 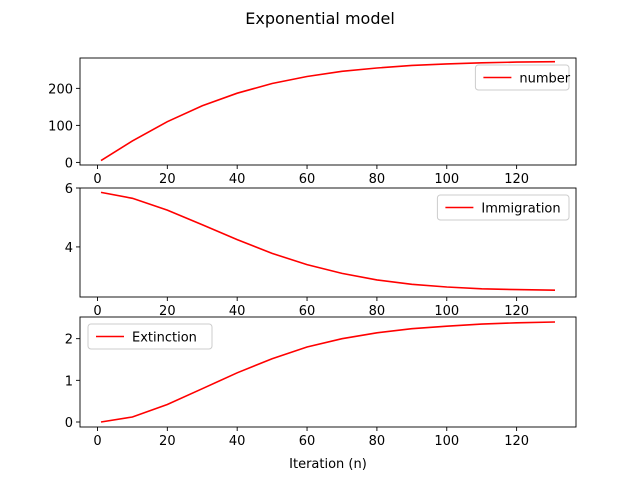 I want to click on figure-title: Exponential model, so click(x=320, y=18).